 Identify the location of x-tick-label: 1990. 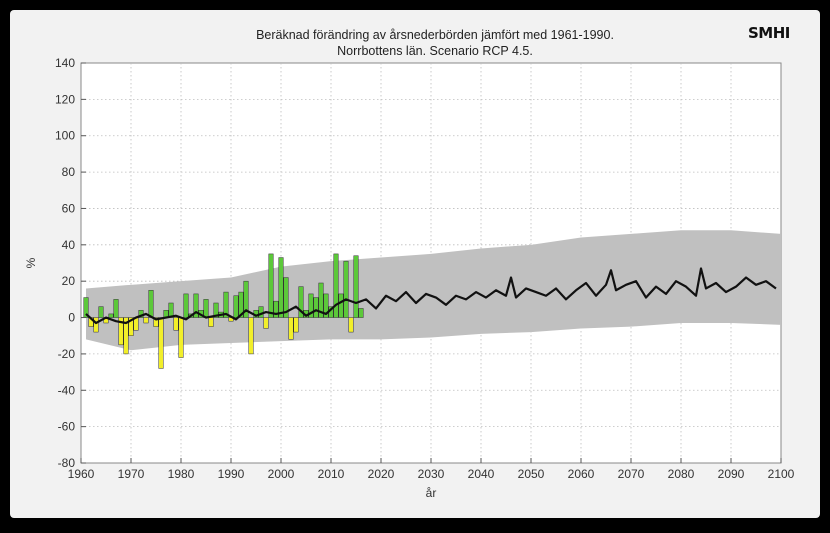
(231, 474).